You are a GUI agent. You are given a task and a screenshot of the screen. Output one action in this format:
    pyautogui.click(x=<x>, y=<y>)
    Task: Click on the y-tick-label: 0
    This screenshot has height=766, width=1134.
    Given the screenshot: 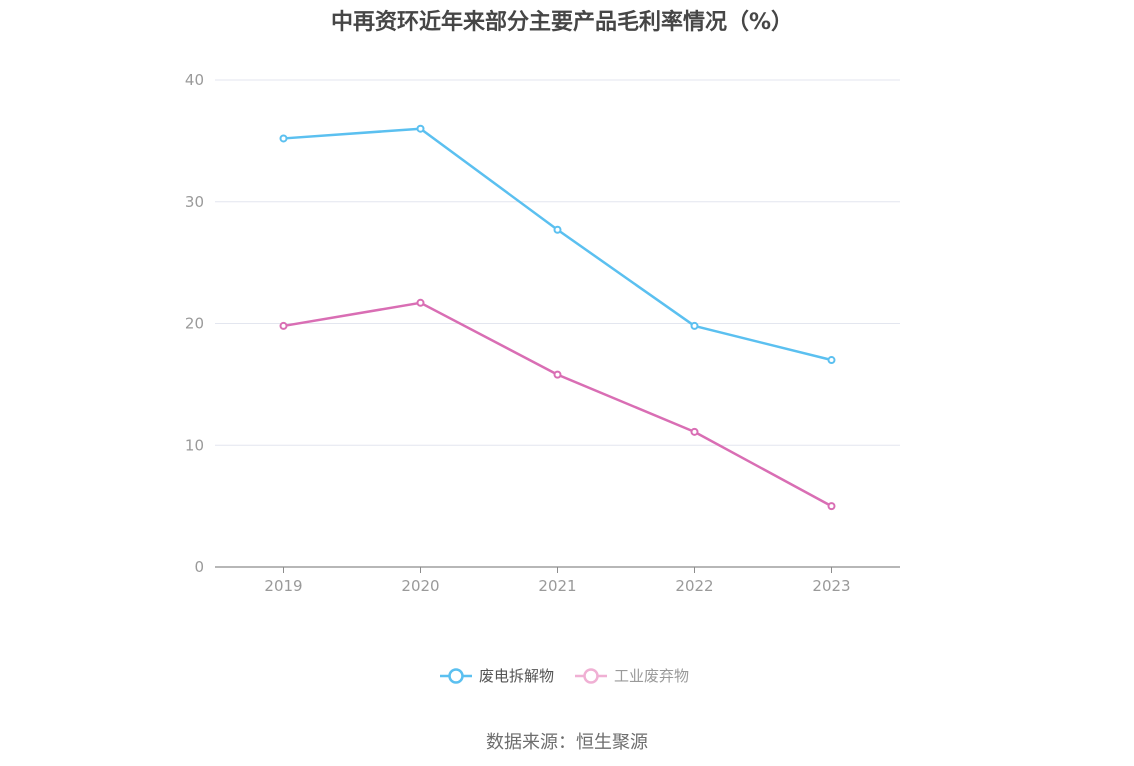 What is the action you would take?
    pyautogui.click(x=199, y=567)
    